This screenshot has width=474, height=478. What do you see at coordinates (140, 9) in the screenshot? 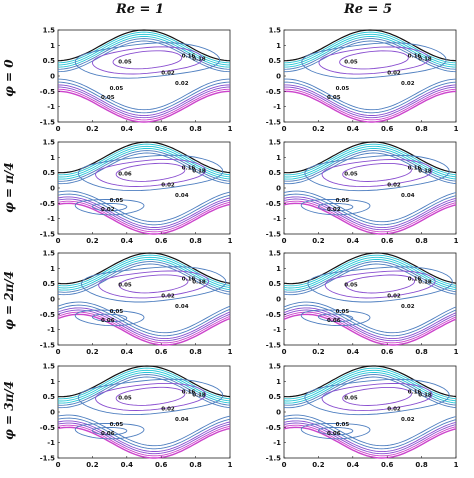
I see `column-header-re1: Re = 1` at bounding box center [140, 9].